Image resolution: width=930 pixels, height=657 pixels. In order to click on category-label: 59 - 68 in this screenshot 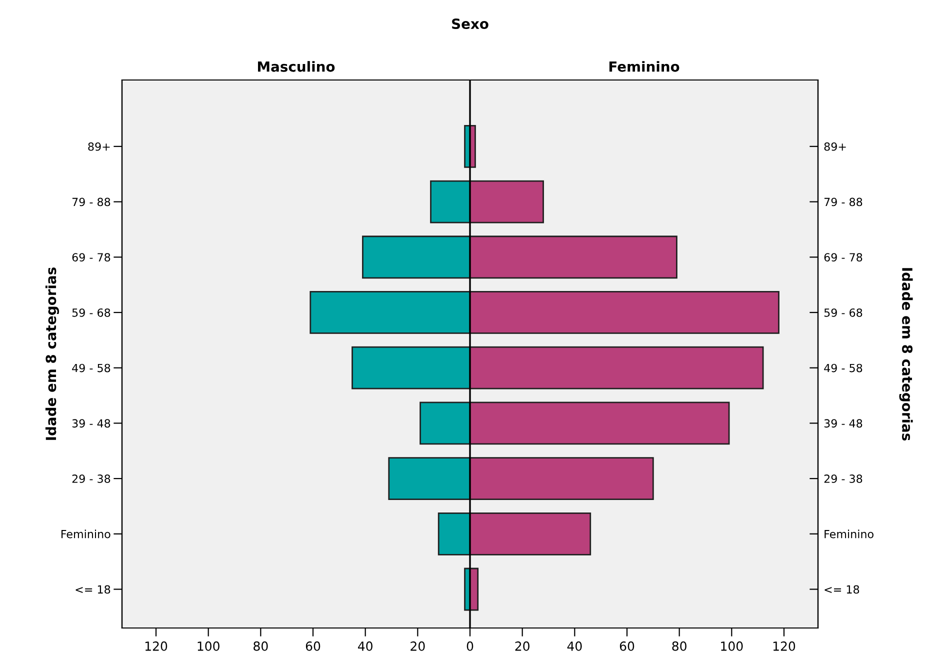, I will do `click(91, 312)`.